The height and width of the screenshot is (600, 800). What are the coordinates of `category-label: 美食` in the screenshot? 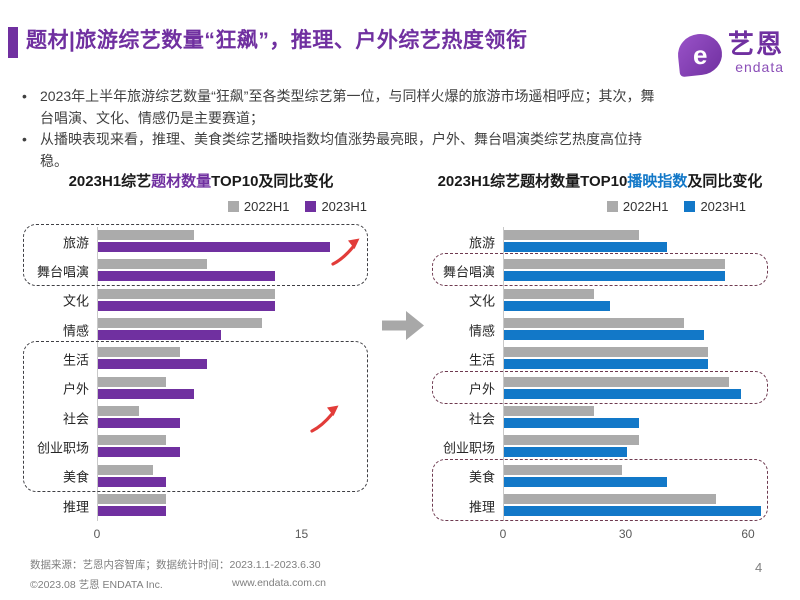 It's located at (75, 477).